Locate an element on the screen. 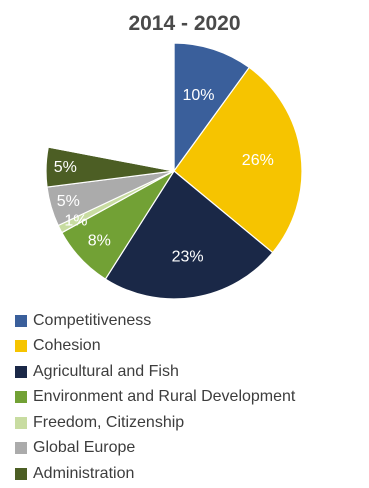 The image size is (369, 488). pie-label: 26% is located at coordinates (258, 160).